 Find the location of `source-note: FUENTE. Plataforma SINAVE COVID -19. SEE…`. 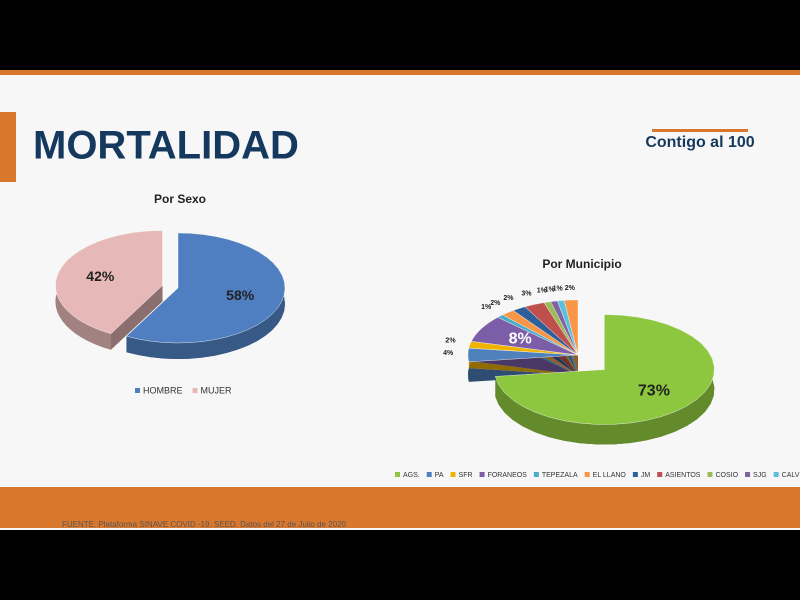

source-note: FUENTE. Plataforma SINAVE COVID -19. SEE… is located at coordinates (204, 524).